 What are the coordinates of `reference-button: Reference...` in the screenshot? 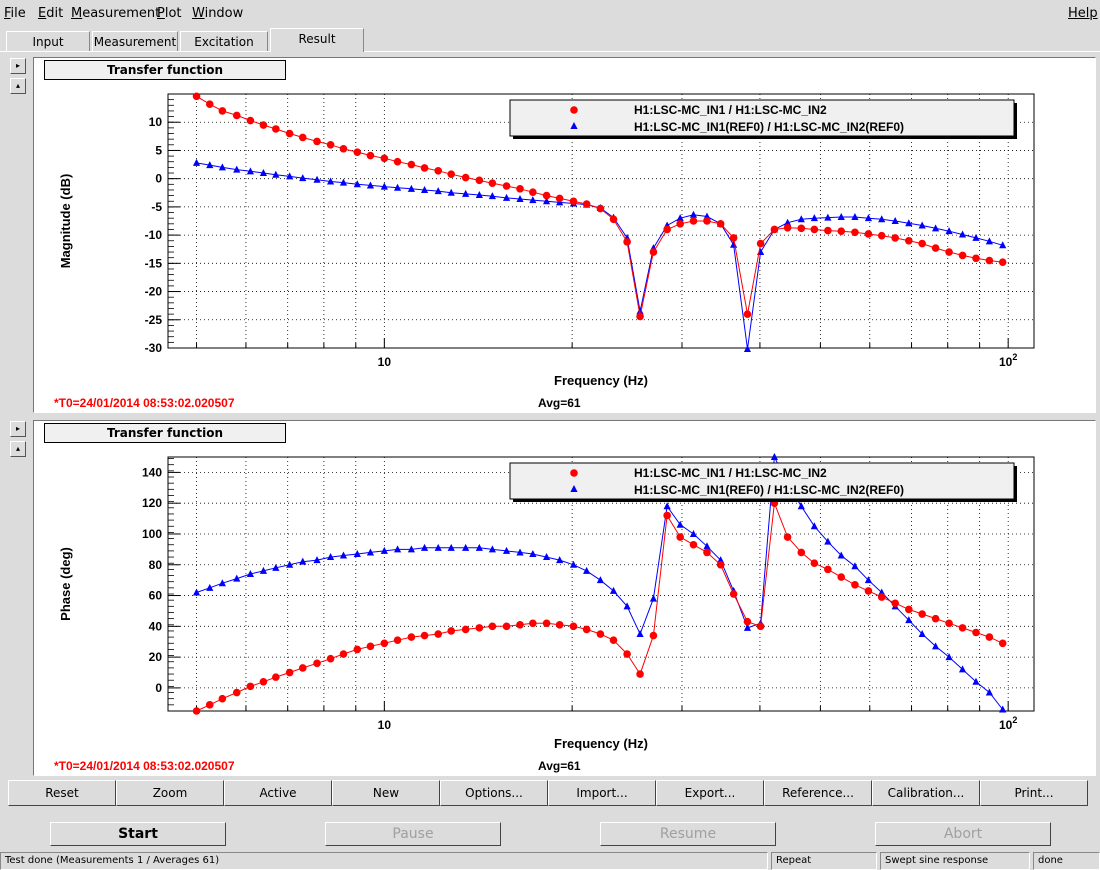 It's located at (818, 793).